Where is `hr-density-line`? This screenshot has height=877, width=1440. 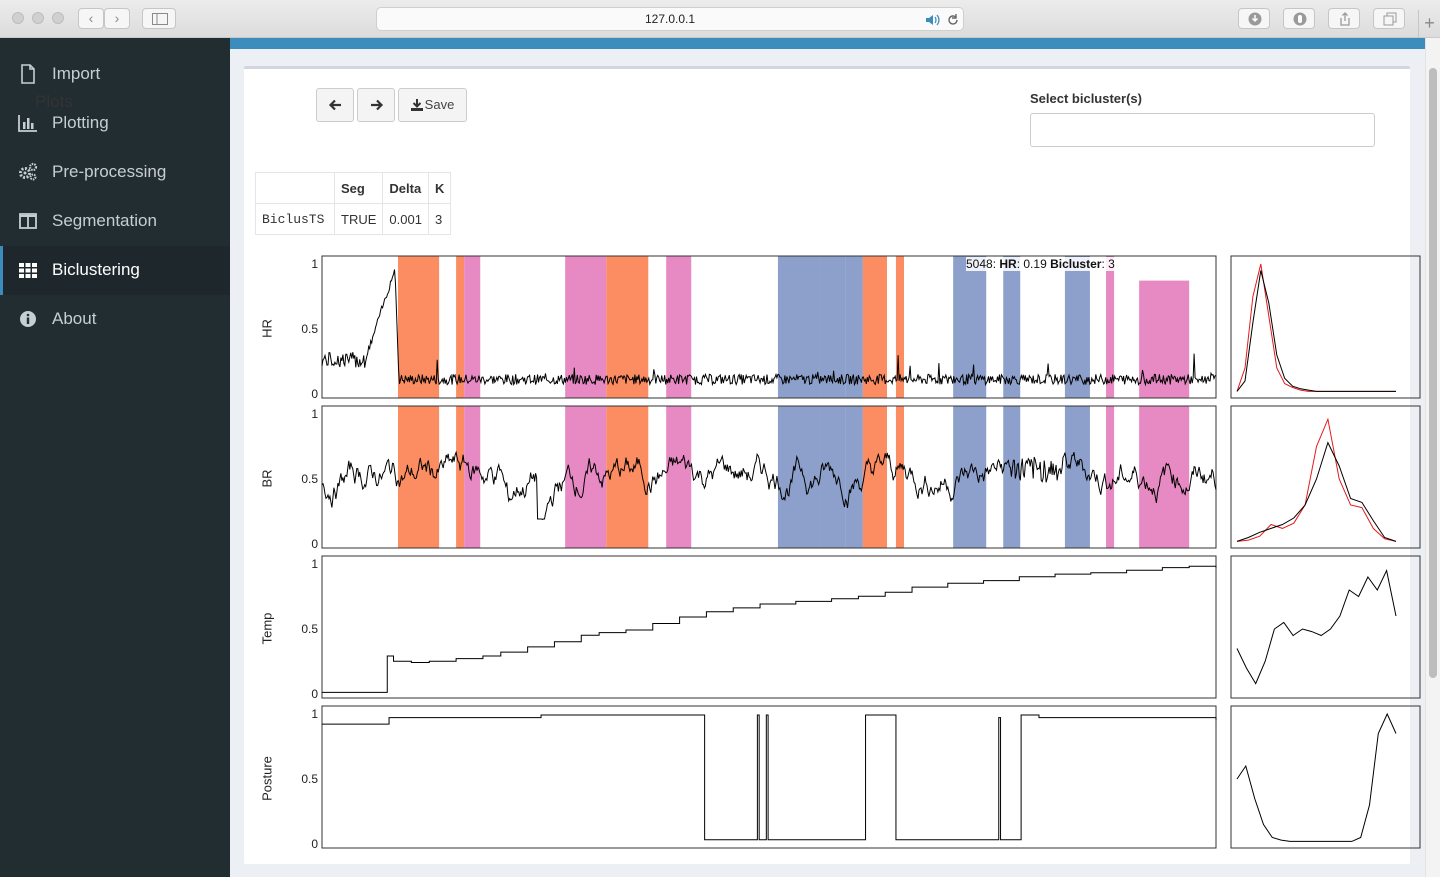 hr-density-line is located at coordinates (1316, 331).